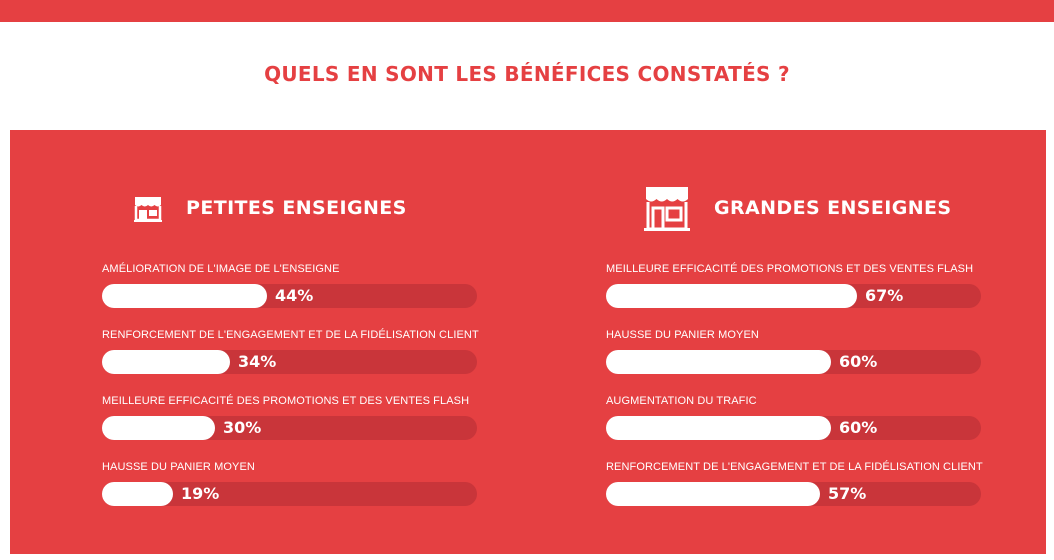  Describe the element at coordinates (200, 493) in the screenshot. I see `bar-percentage: 19%` at that location.